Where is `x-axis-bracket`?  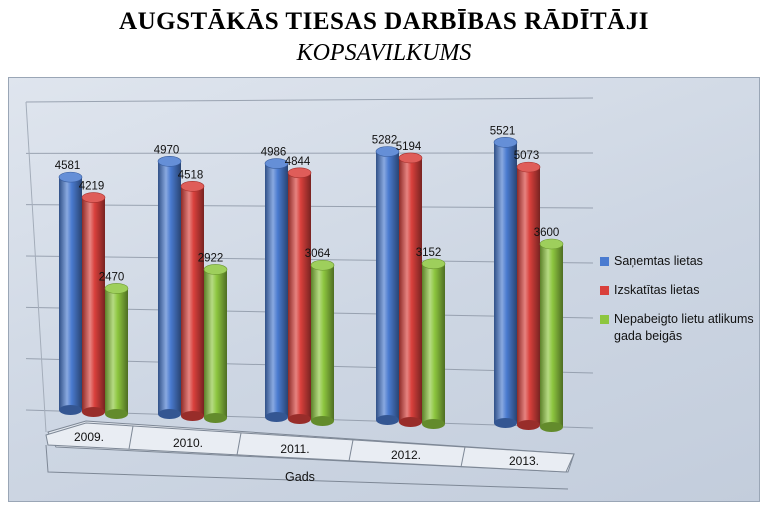
x-axis-bracket is located at coordinates (307, 467).